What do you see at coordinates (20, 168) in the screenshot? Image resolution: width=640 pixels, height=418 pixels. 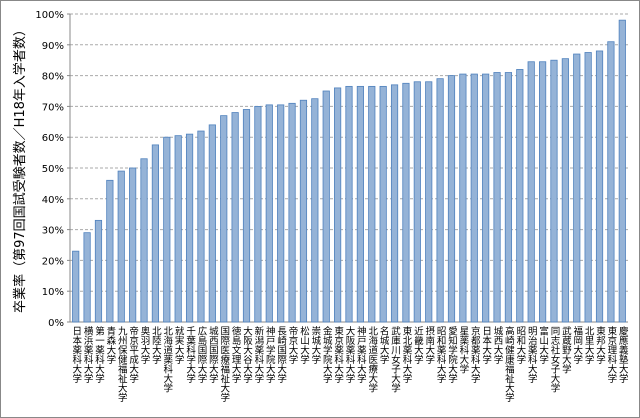 I see `y-axis-title: 卒業率（第97回国試受験者数／H18年入学者数）` at bounding box center [20, 168].